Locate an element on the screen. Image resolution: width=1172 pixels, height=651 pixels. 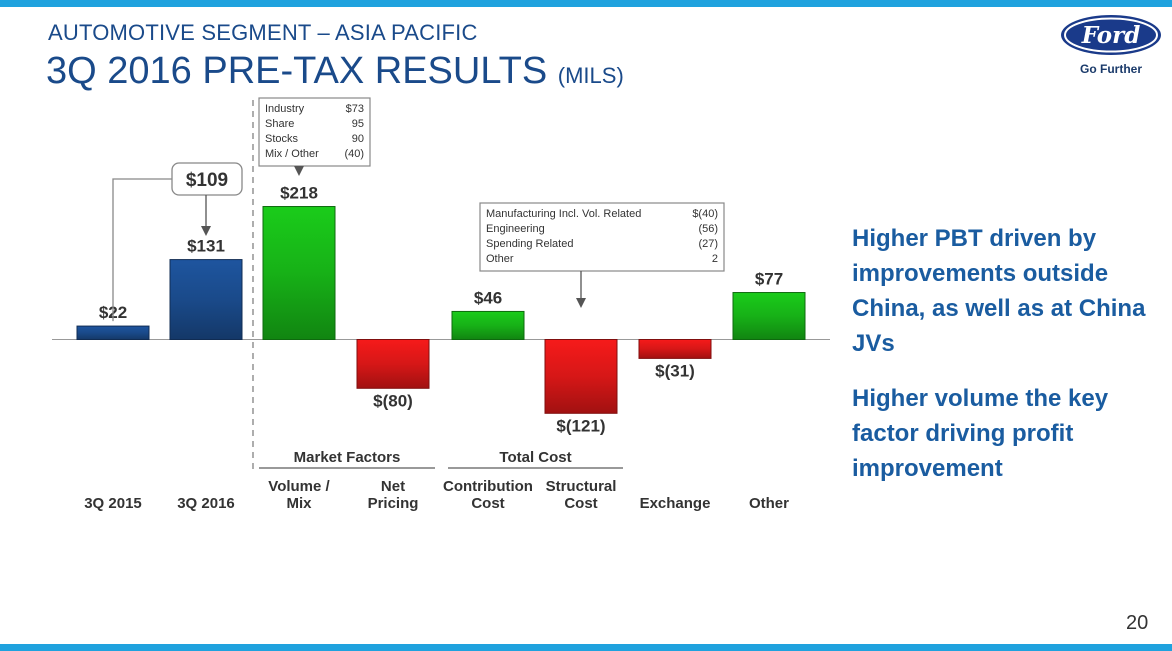
category-label: Structural is located at coordinates (581, 486).